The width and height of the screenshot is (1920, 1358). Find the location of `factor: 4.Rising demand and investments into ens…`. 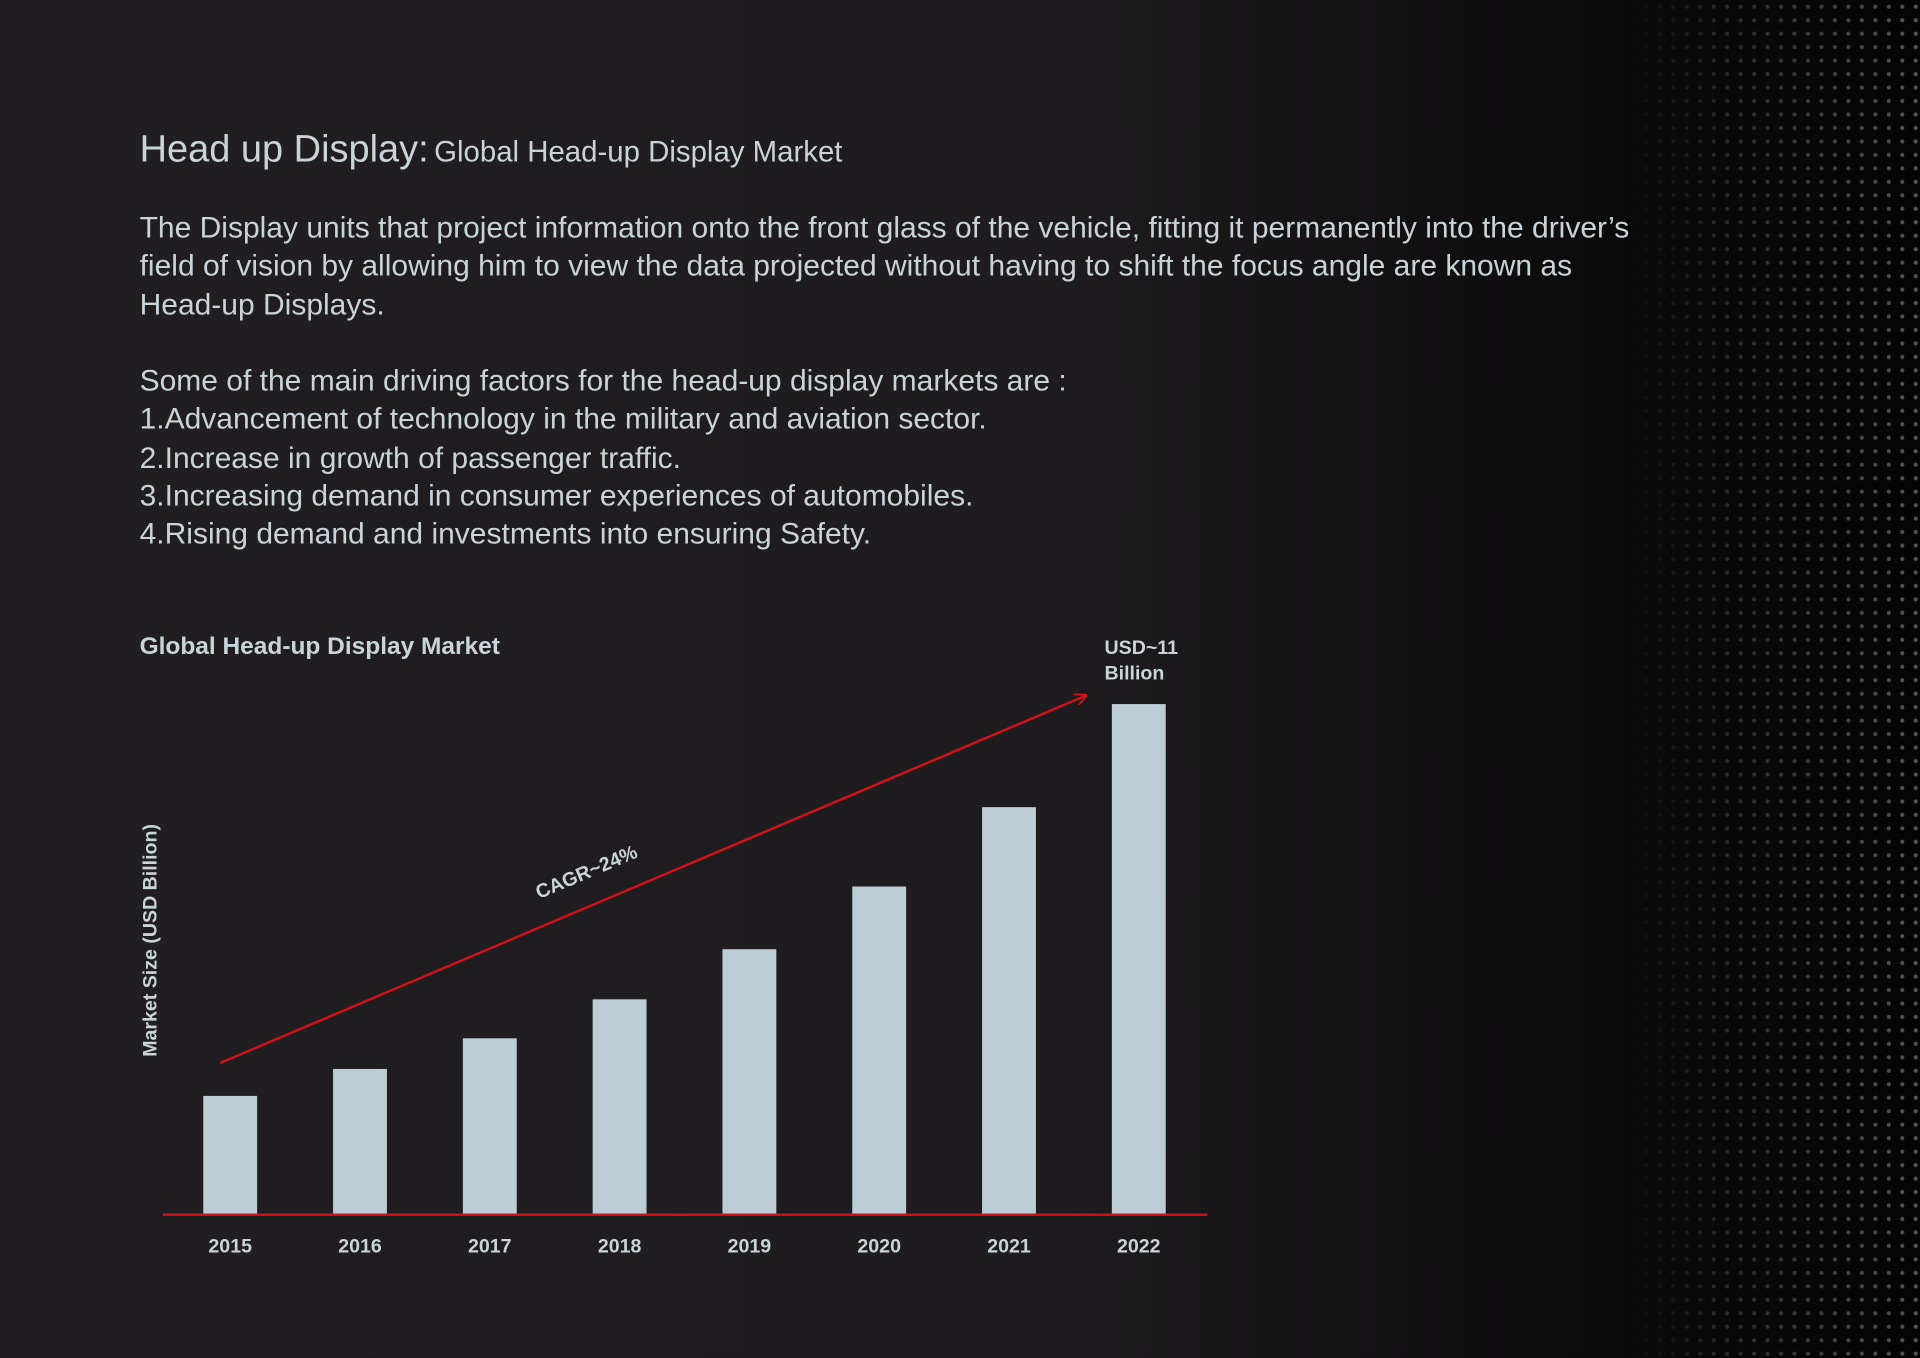

factor: 4.Rising demand and investments into ens… is located at coordinates (505, 535).